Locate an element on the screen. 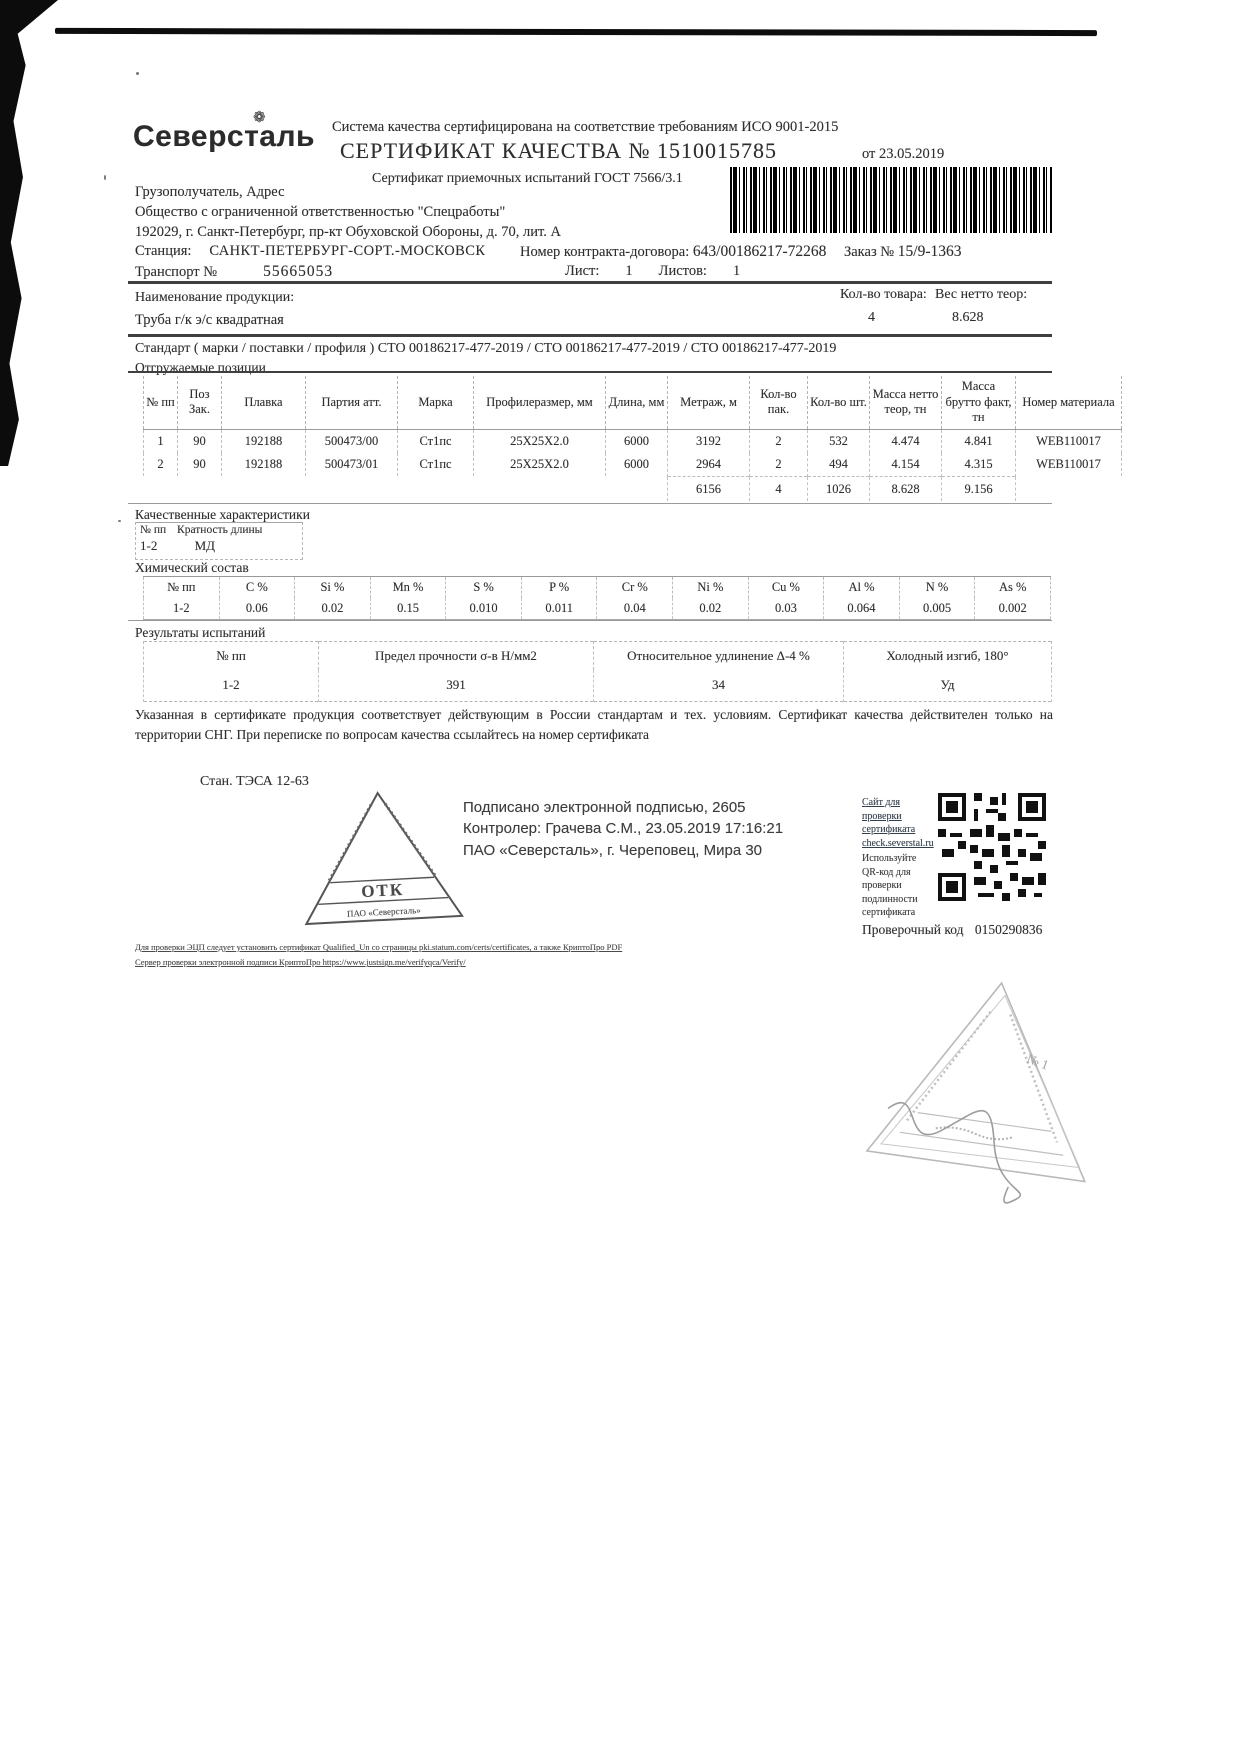 This screenshot has width=1240, height=1752. scan-speck is located at coordinates (119, 521).